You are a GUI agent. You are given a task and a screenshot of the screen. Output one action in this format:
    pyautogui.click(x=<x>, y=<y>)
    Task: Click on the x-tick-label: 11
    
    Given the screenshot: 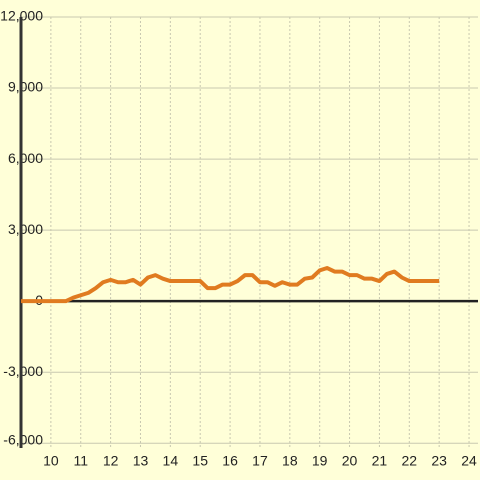 What is the action you would take?
    pyautogui.click(x=80, y=461)
    